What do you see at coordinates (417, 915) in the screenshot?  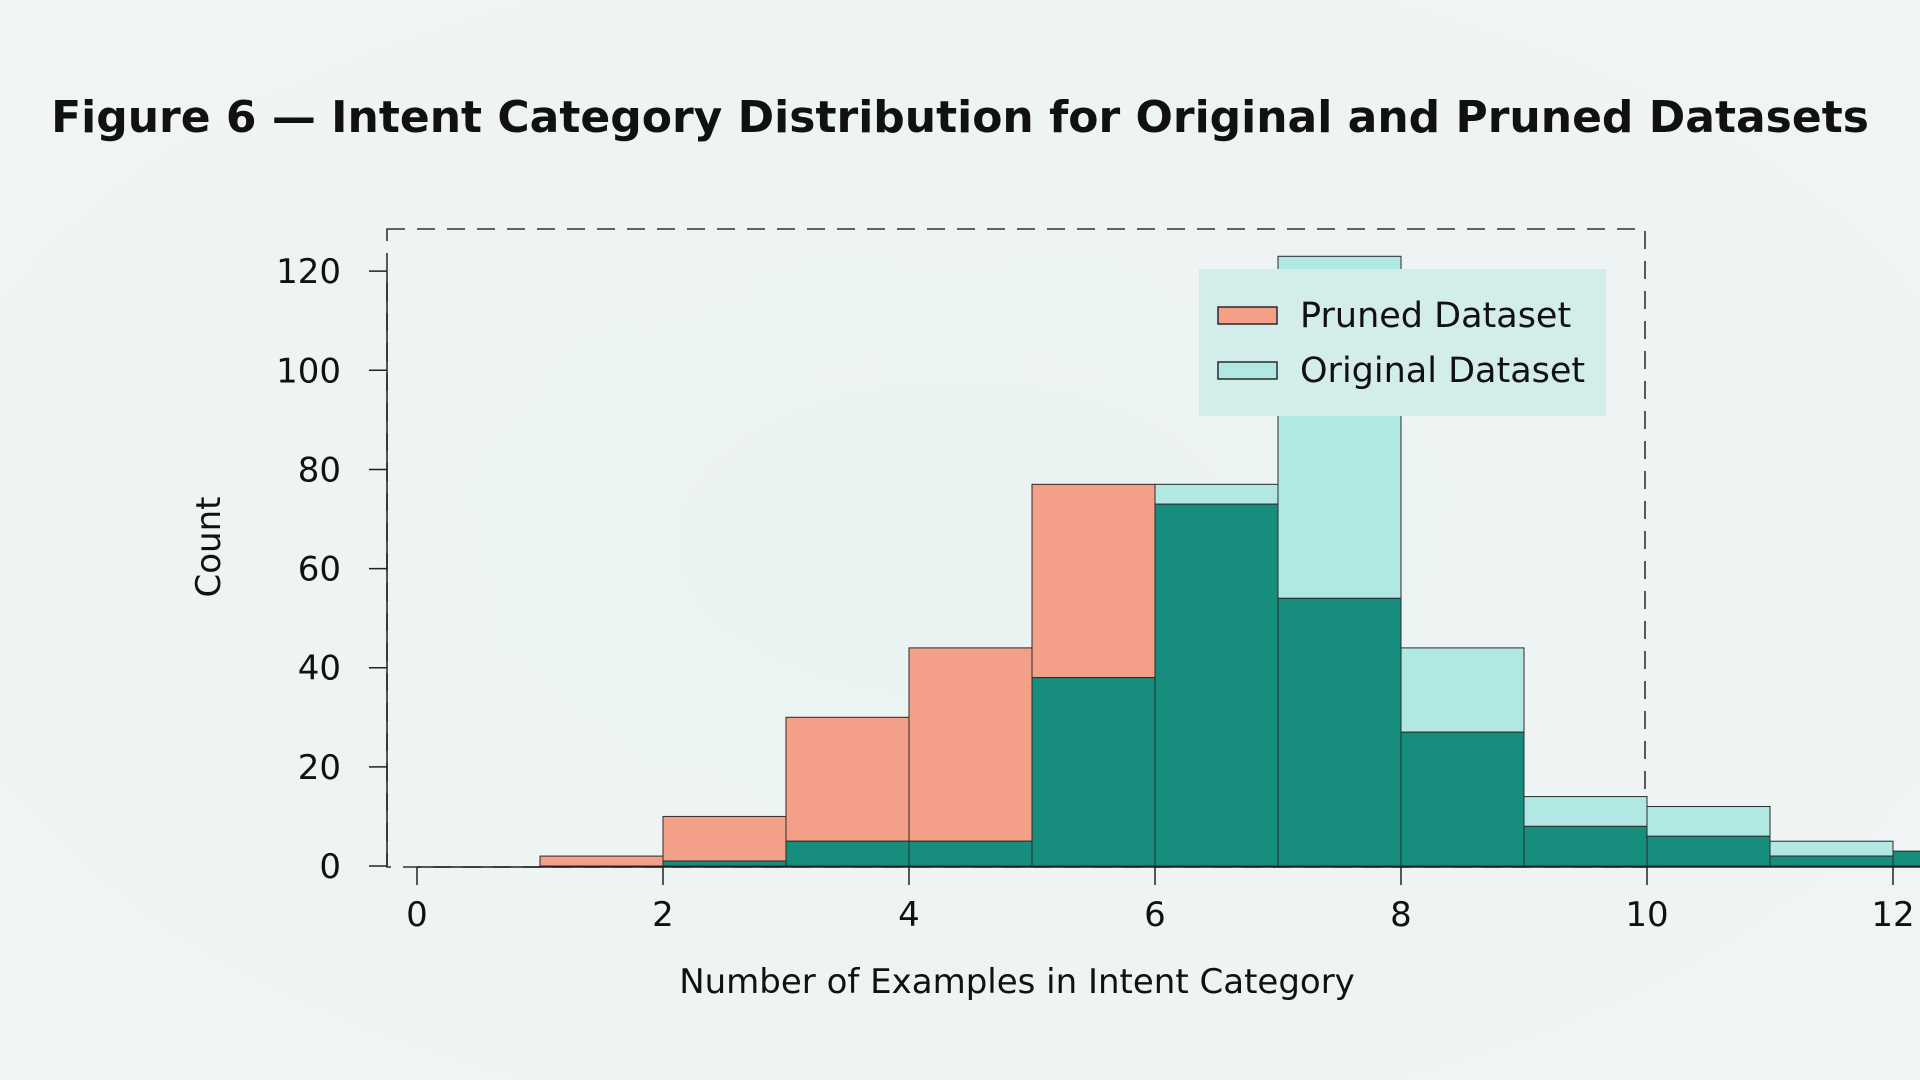 I see `x-tick-label: 0` at bounding box center [417, 915].